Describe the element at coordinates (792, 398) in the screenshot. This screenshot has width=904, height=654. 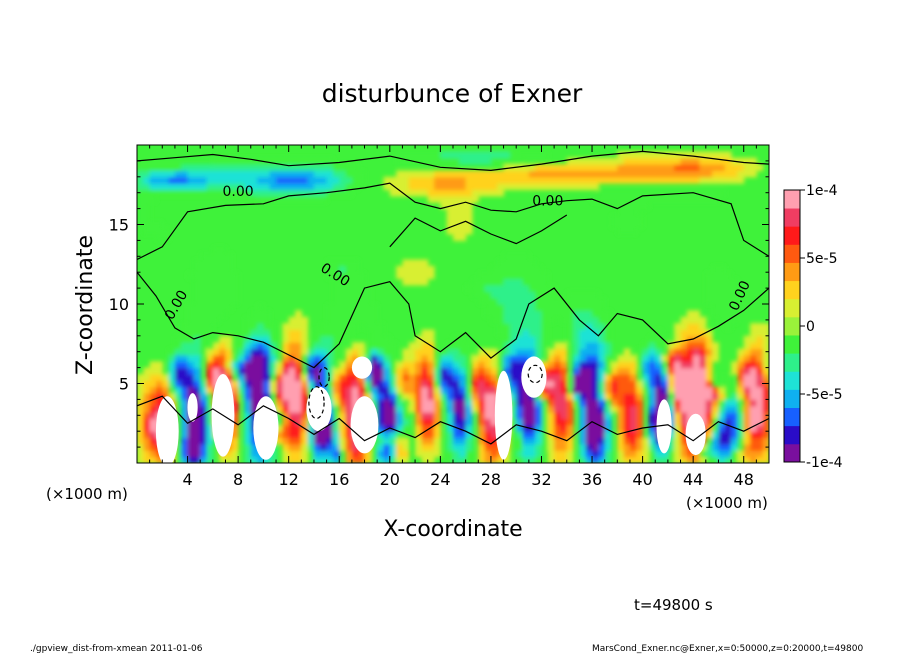
I see `colorbar-swatch` at that location.